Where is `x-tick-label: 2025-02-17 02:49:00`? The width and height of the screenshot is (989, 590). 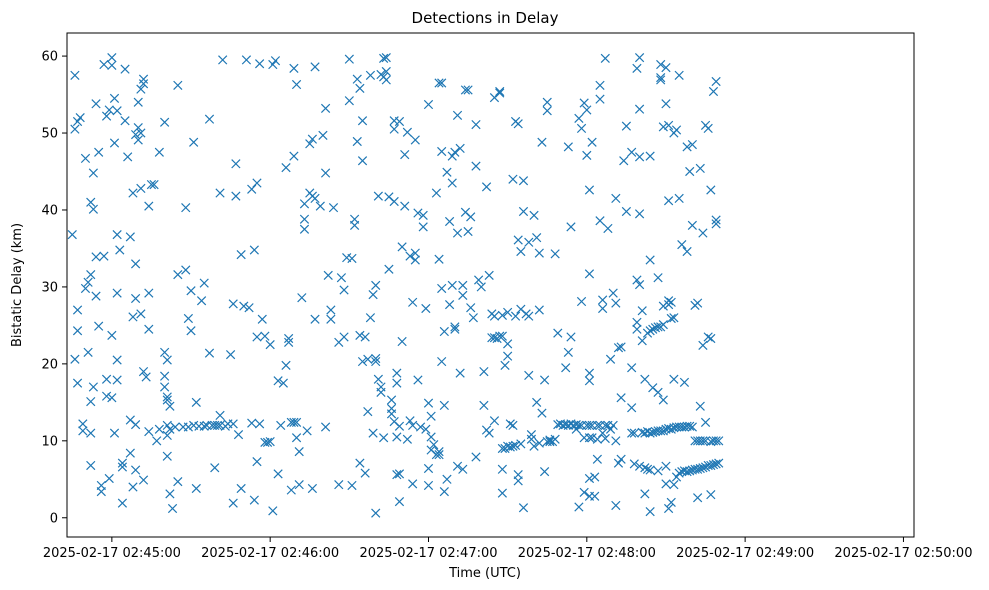
x-tick-label: 2025-02-17 02:49:00 is located at coordinates (745, 553).